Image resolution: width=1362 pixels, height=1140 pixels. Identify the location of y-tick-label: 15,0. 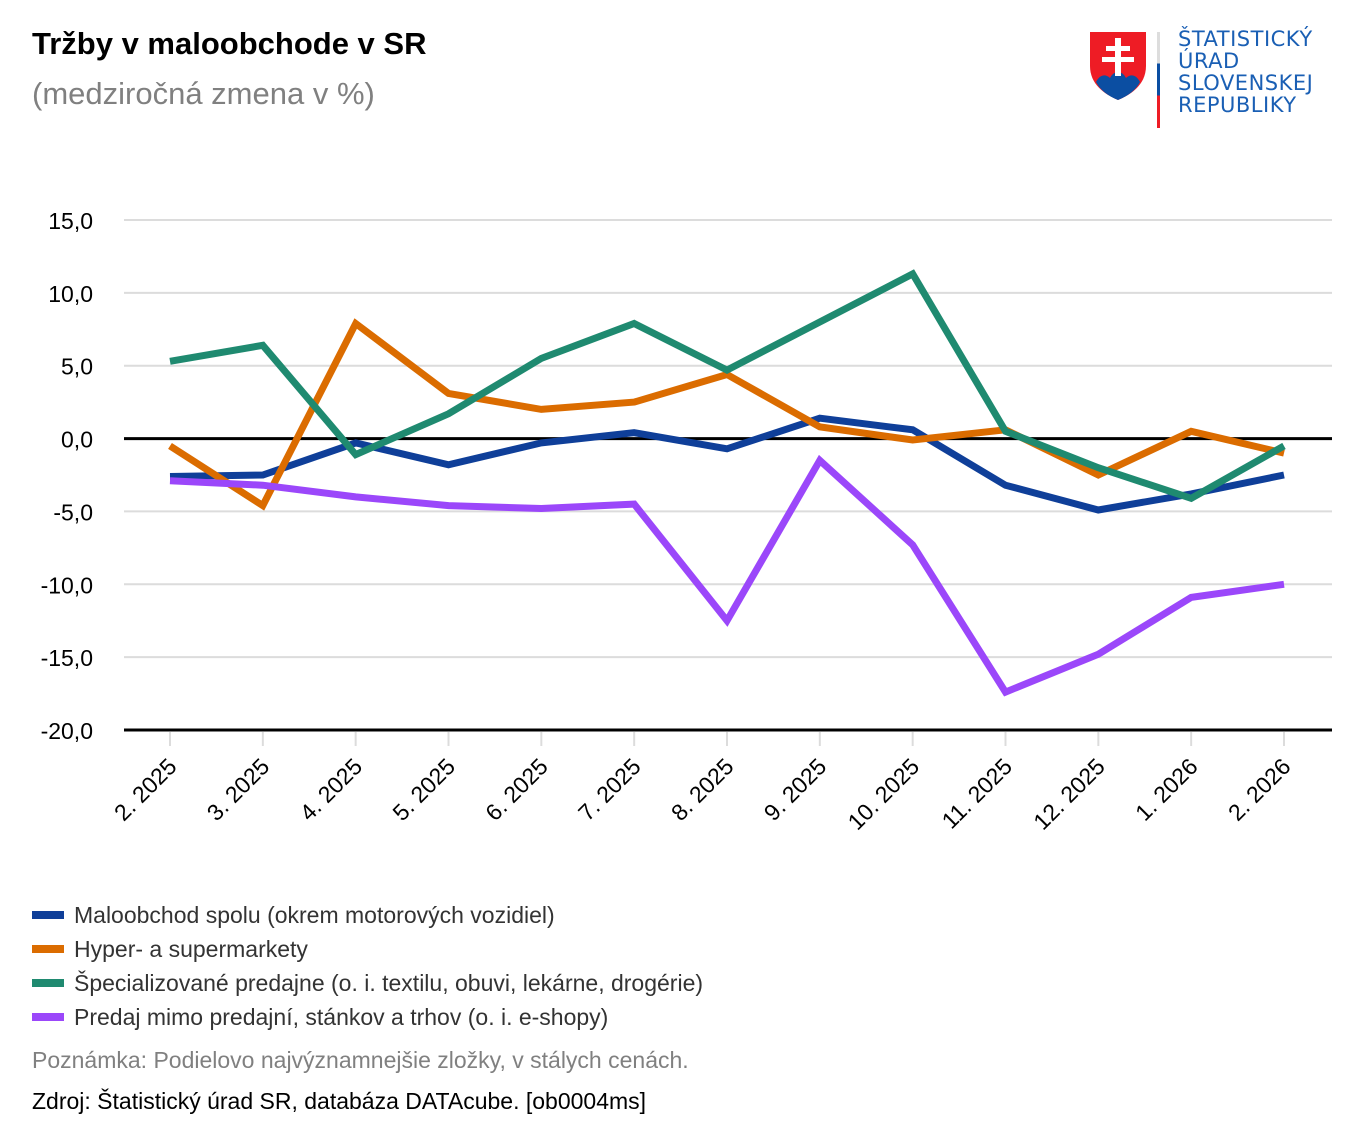
(70, 221).